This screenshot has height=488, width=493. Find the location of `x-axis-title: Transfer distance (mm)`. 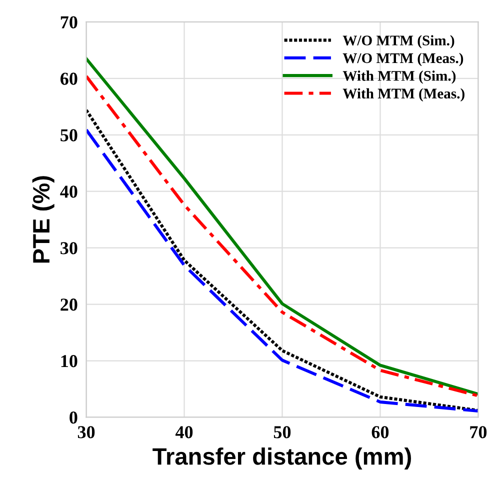

x-axis-title: Transfer distance (mm) is located at coordinates (281, 459).